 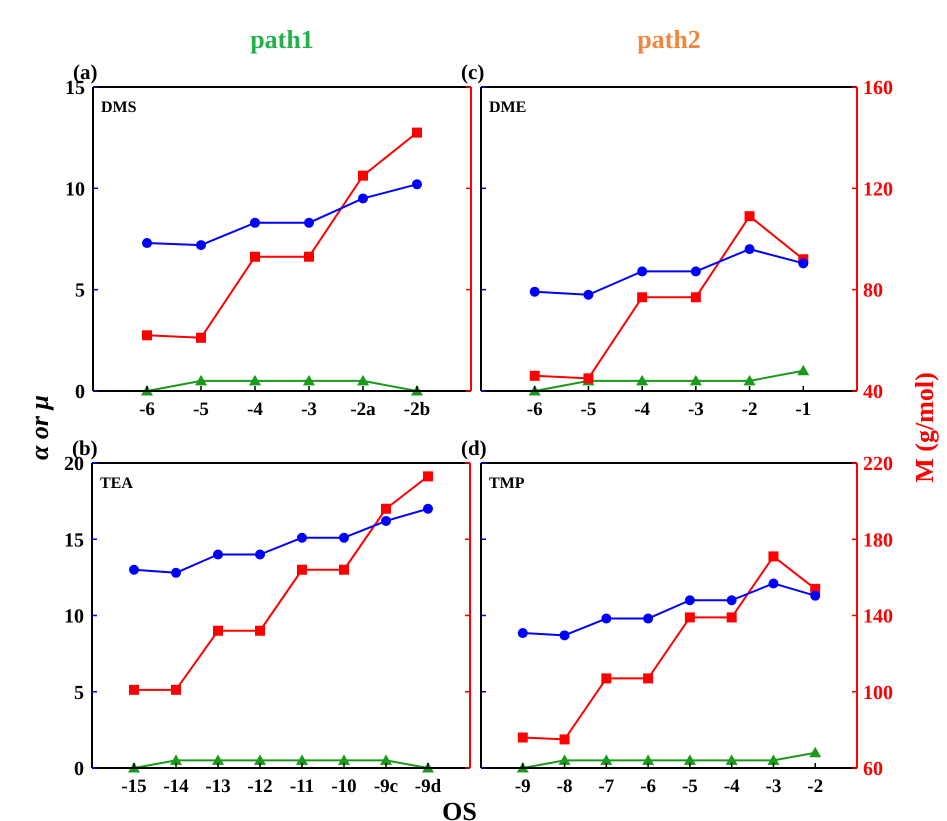 I want to click on x-tick-label: -13, so click(x=218, y=786).